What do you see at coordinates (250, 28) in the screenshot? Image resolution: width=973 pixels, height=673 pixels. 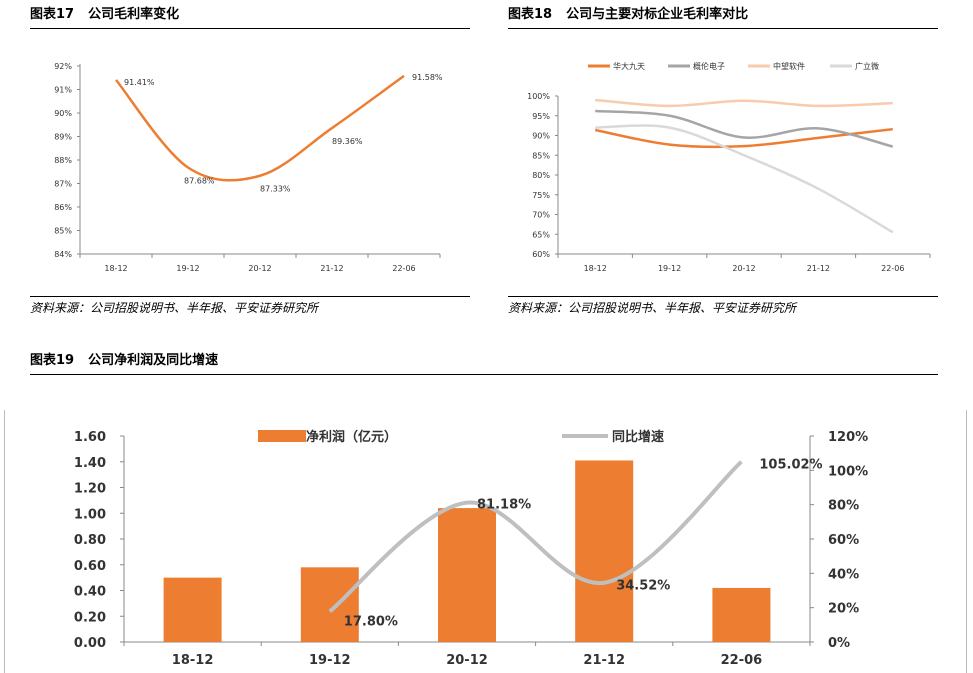 I see `figure-17-top-rule` at bounding box center [250, 28].